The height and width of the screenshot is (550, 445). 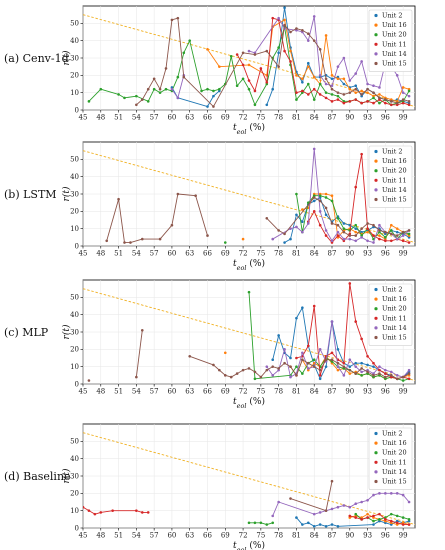 I want to click on x-tick-label: 93, so click(x=367, y=536).